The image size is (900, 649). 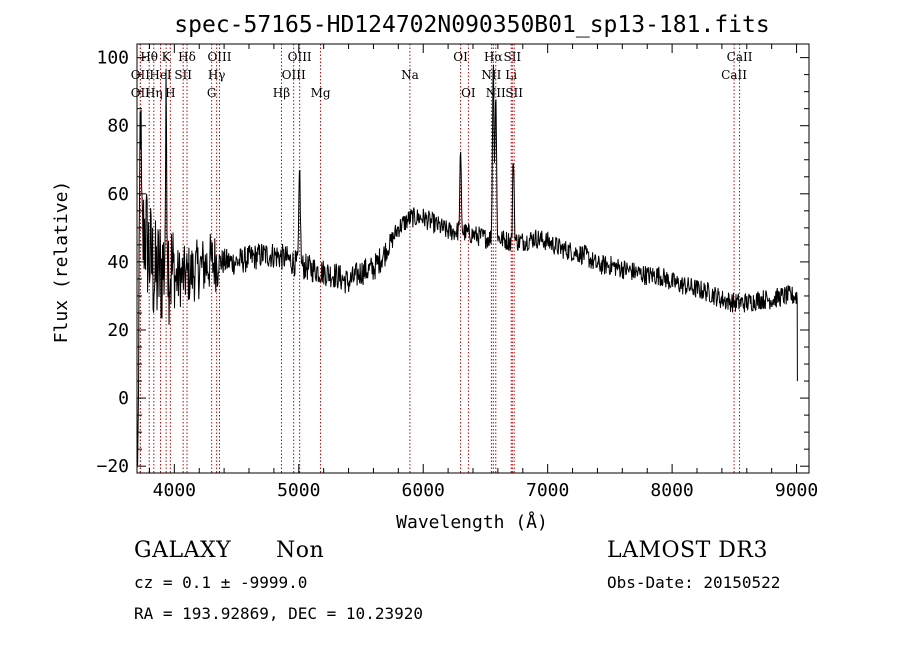 What do you see at coordinates (183, 550) in the screenshot?
I see `object-class: GALAXY` at bounding box center [183, 550].